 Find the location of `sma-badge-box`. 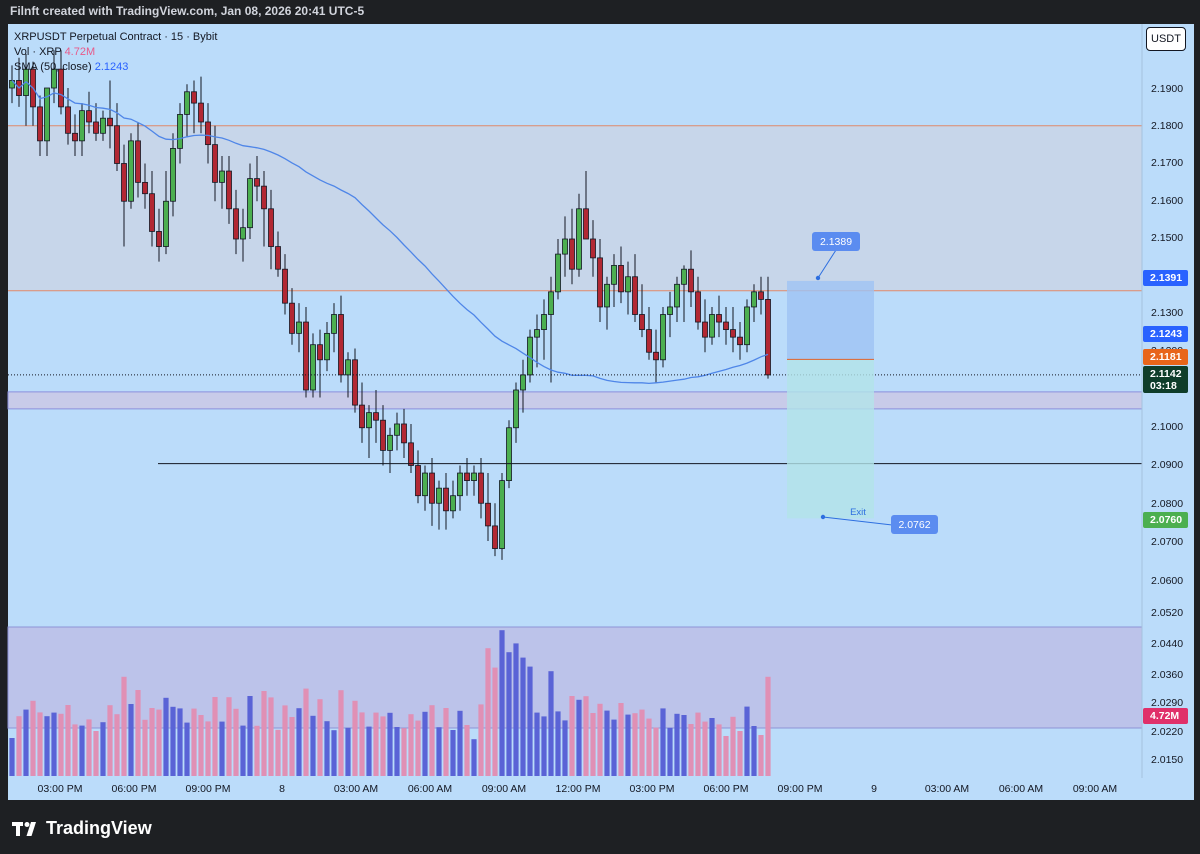

sma-badge-box is located at coordinates (1165, 334).